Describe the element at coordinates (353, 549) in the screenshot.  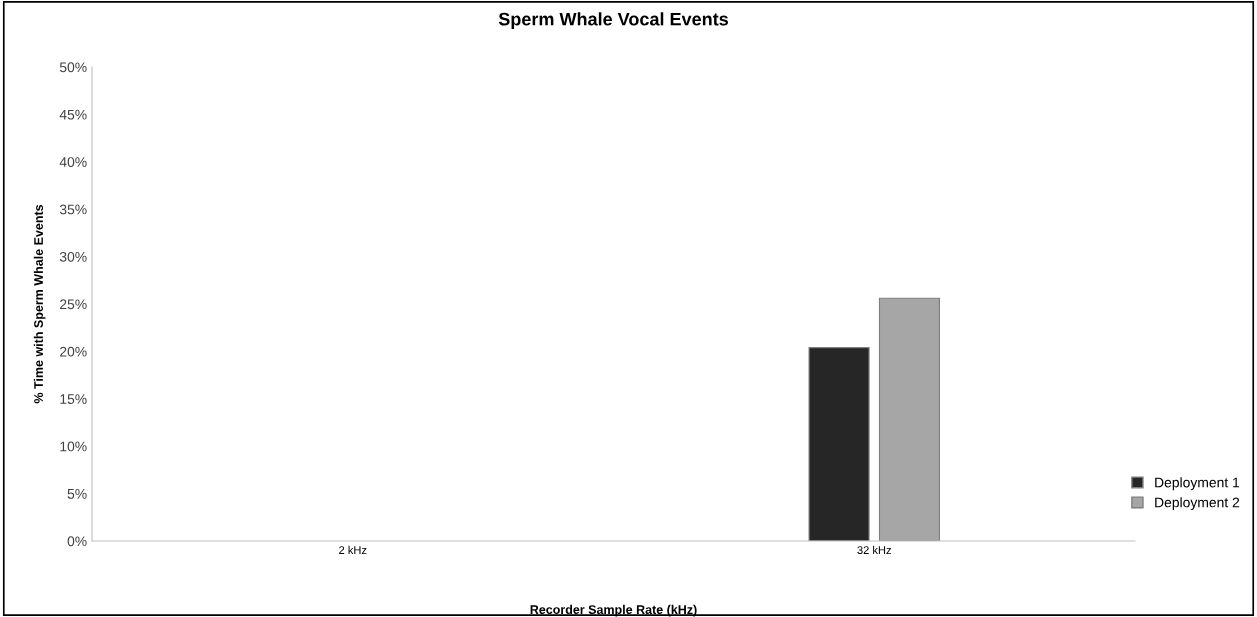
I see `x-tick-label: 2 kHz` at that location.